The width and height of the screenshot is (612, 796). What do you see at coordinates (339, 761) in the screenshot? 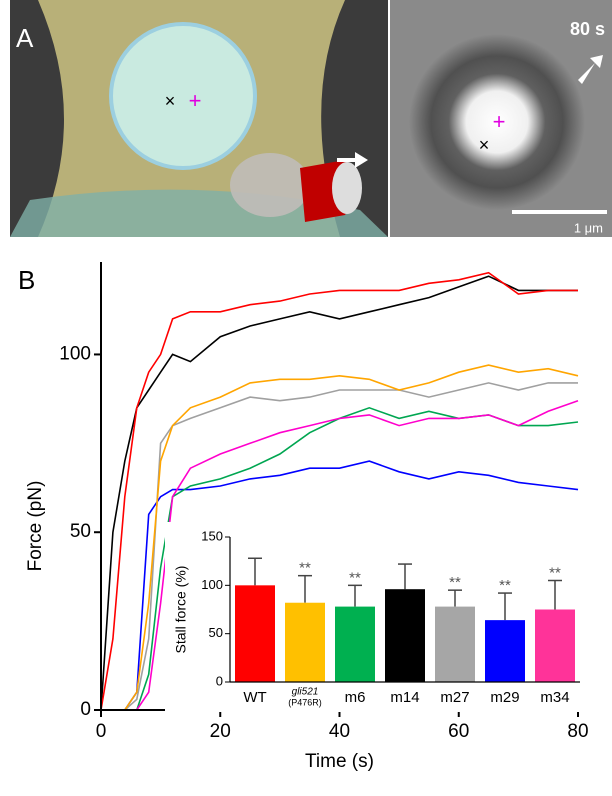
I see `x-axis-label: Time (s)` at bounding box center [339, 761].